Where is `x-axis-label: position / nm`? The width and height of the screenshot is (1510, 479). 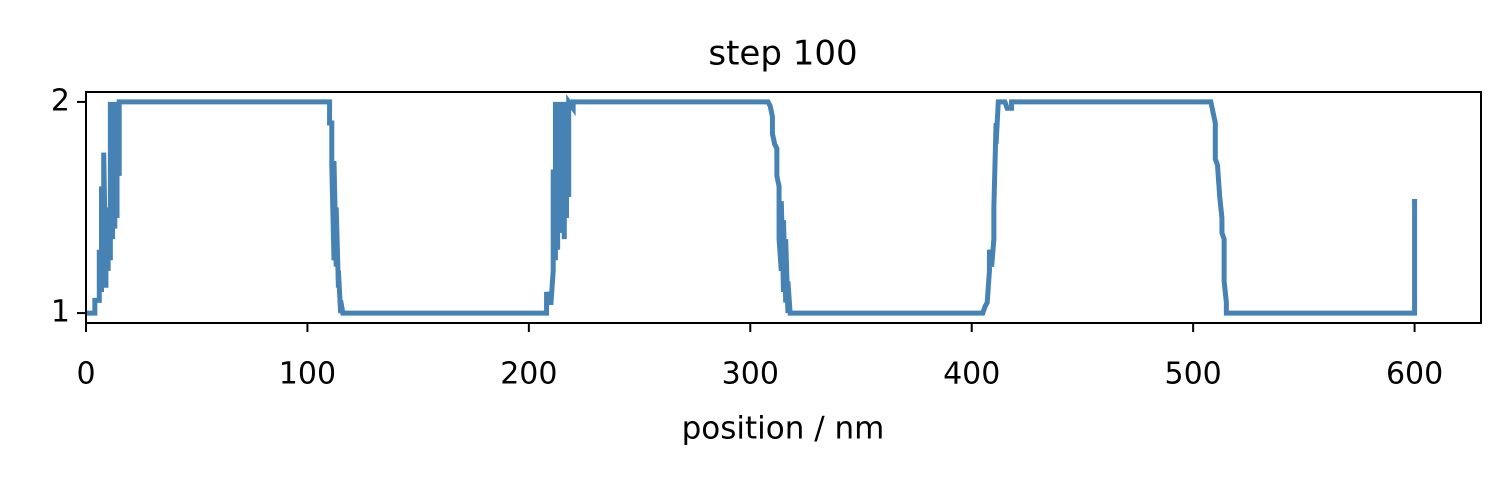
x-axis-label: position / nm is located at coordinates (783, 429).